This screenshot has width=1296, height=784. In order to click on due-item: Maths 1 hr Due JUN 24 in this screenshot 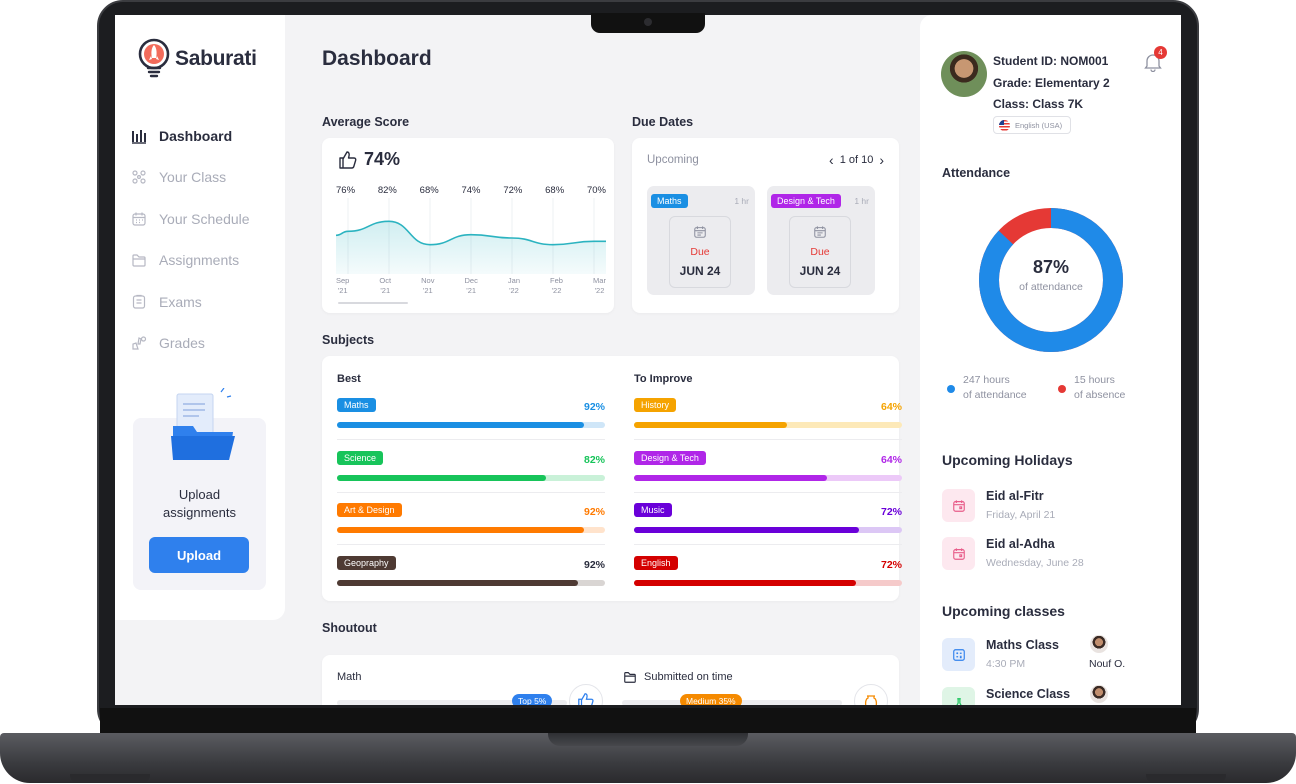, I will do `click(701, 240)`.